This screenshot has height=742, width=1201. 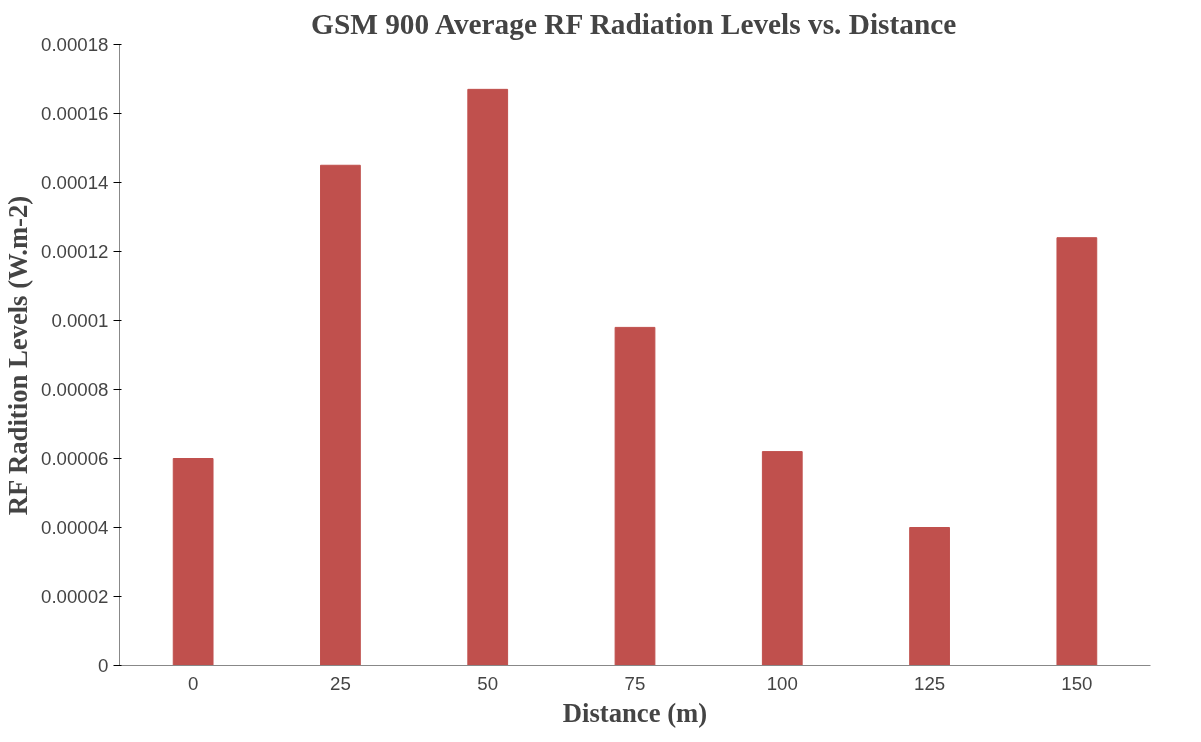 I want to click on x-tick-label: 75, so click(x=635, y=683).